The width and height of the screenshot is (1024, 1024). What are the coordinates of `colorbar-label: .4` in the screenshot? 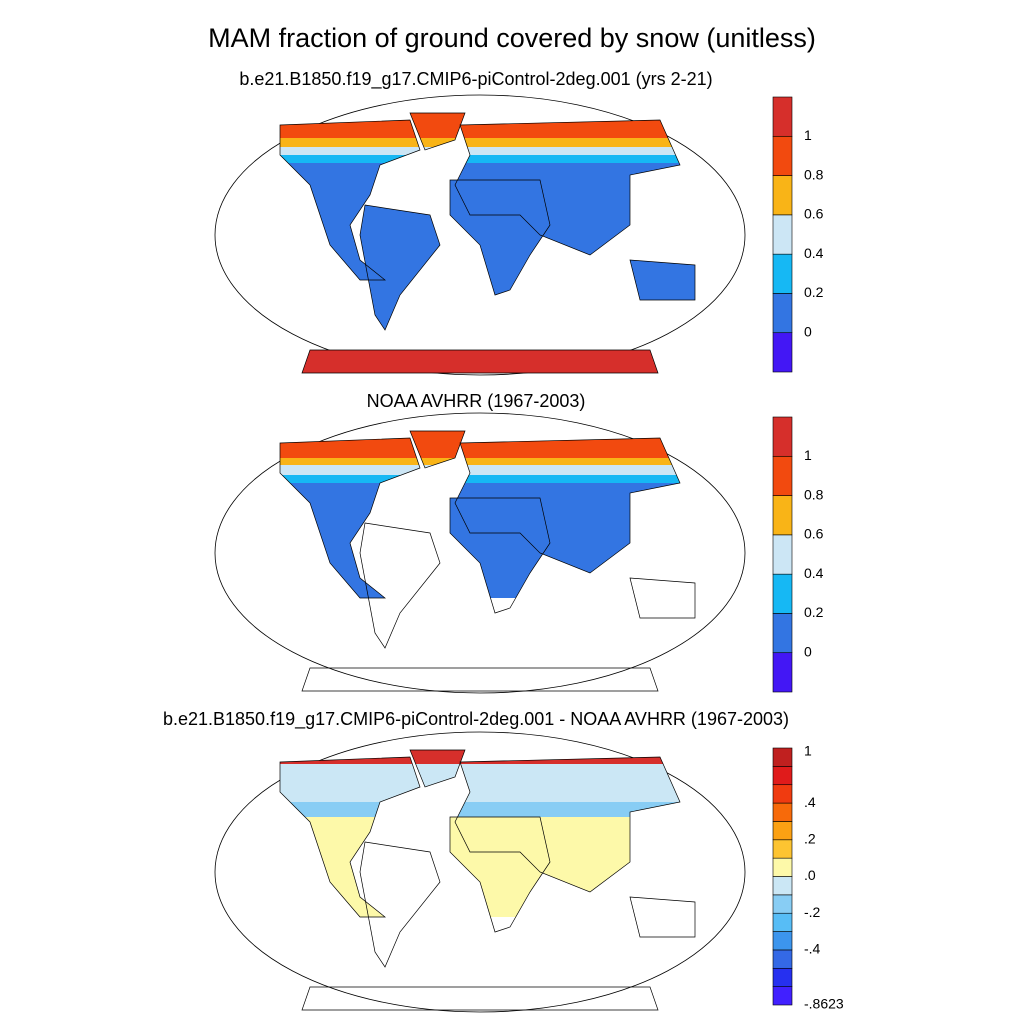 It's located at (810, 802).